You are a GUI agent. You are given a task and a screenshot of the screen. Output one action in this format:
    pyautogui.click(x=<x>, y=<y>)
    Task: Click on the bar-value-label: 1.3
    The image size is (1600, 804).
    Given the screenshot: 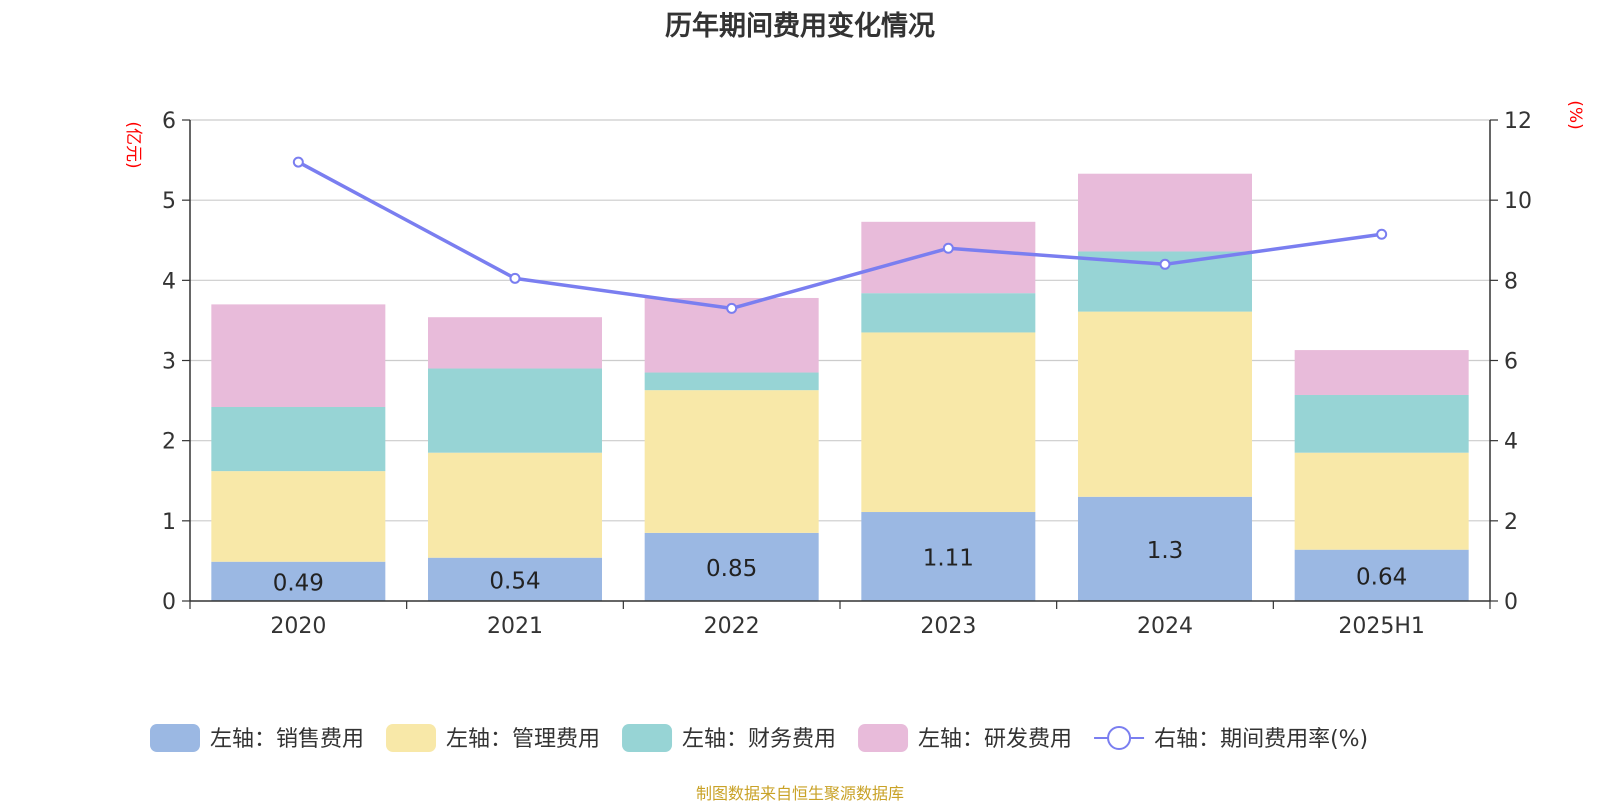 What is the action you would take?
    pyautogui.click(x=1165, y=551)
    